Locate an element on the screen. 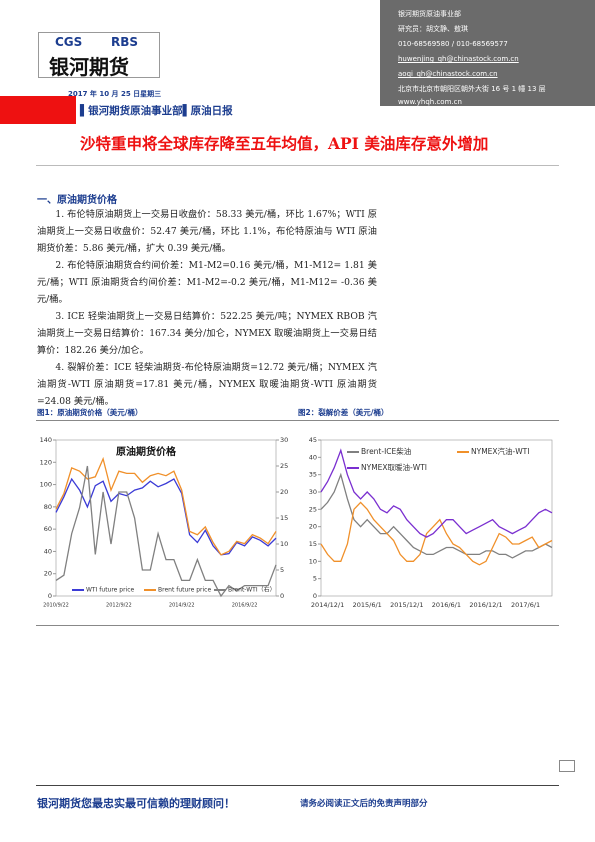 This screenshot has height=842, width=595. page-icon is located at coordinates (567, 766).